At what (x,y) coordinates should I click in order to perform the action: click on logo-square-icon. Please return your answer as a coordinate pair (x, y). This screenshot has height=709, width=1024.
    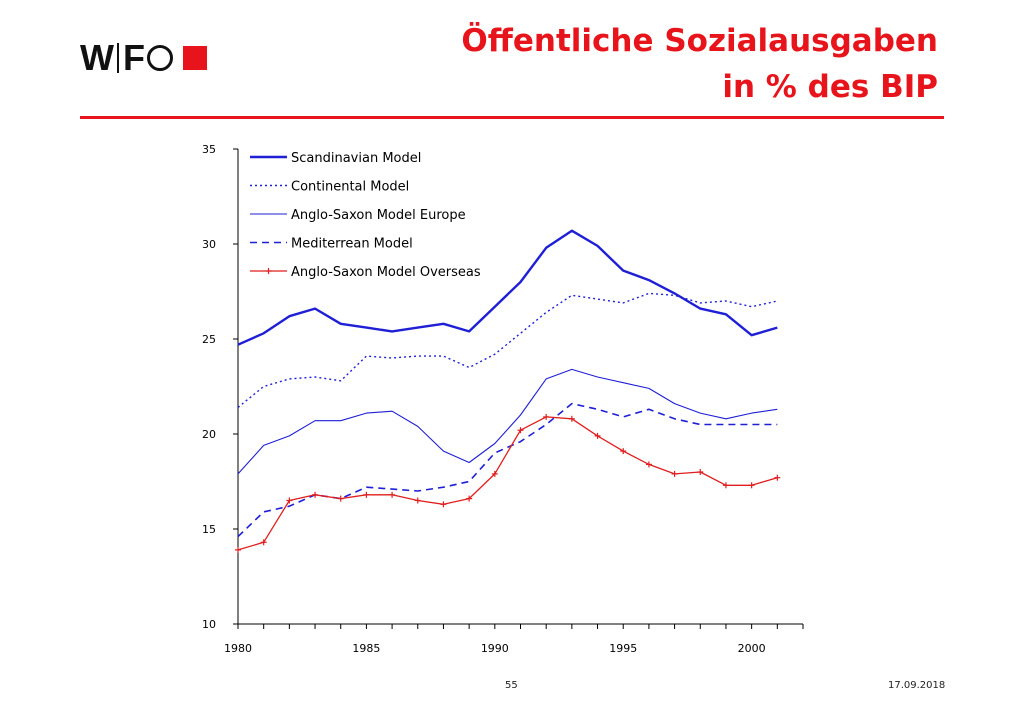
    Looking at the image, I should click on (194, 58).